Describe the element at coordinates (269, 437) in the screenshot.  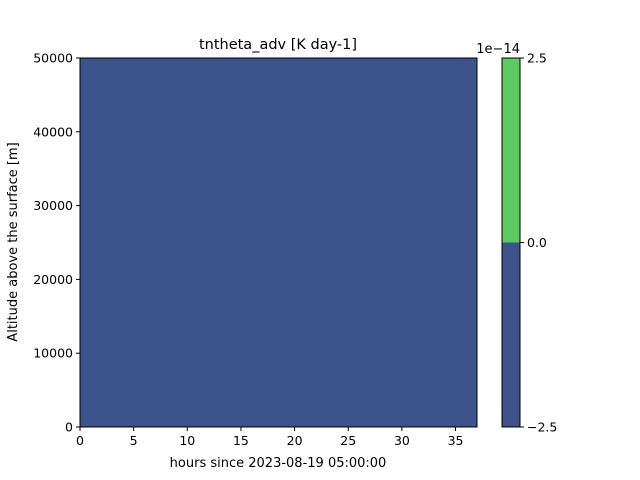
I see `x-axis: 0 5 10 15 20 25 30 35` at that location.